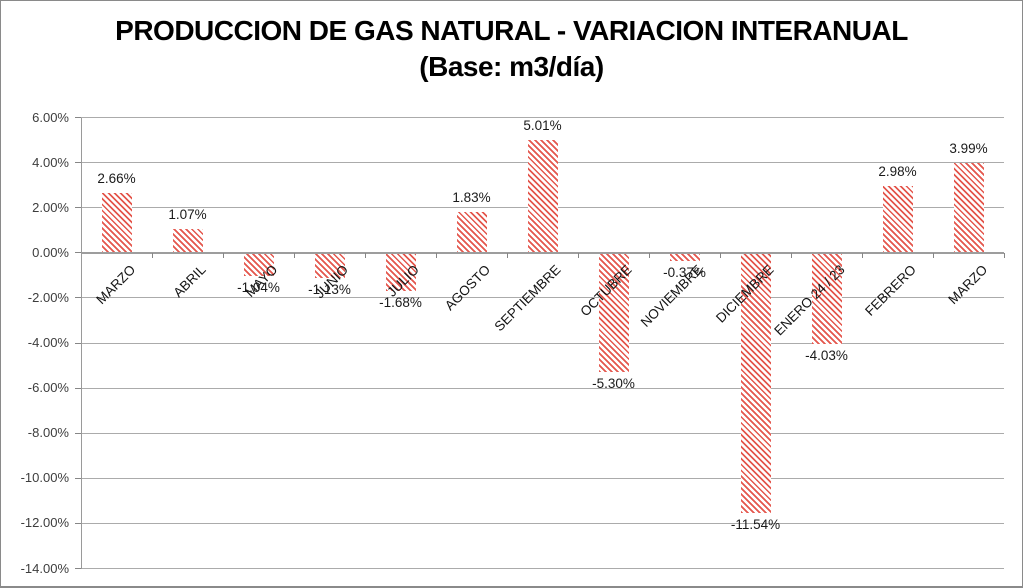 This screenshot has height=588, width=1023. I want to click on bar-data-label: -4.03%, so click(826, 355).